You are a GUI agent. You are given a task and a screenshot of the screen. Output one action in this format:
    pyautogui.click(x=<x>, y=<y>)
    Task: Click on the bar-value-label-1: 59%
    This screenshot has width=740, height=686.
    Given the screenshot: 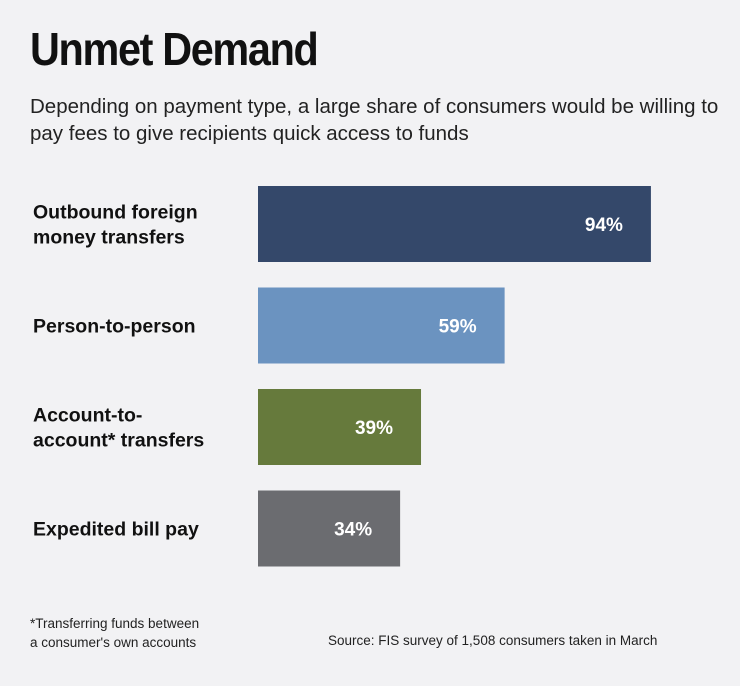 What is the action you would take?
    pyautogui.click(x=458, y=327)
    